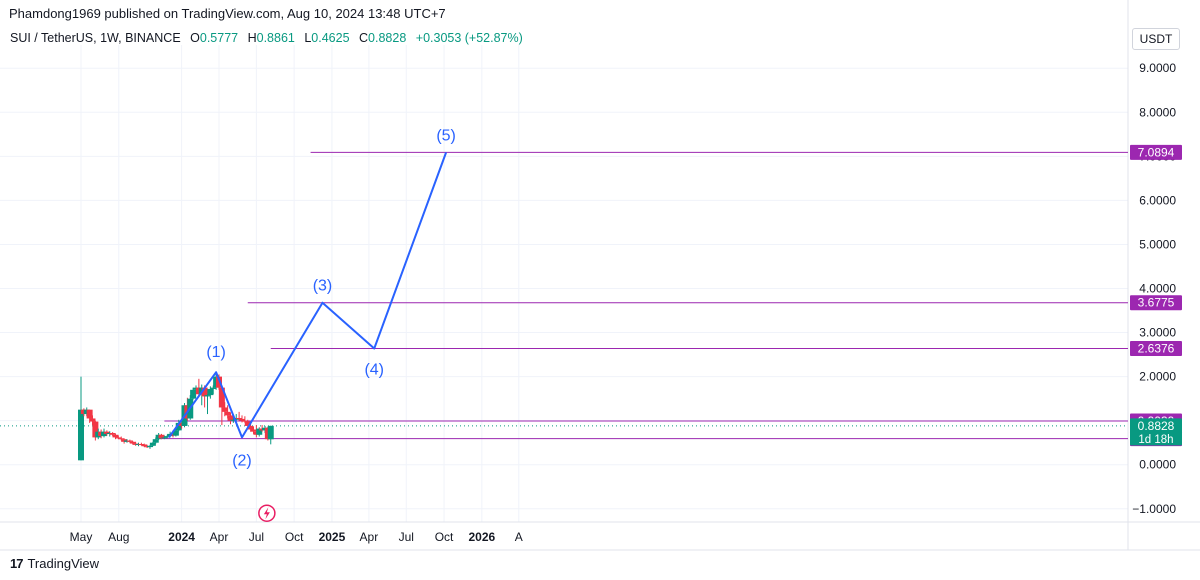 Image resolution: width=1200 pixels, height=580 pixels. I want to click on y-tick-label: 3.0000, so click(1157, 333).